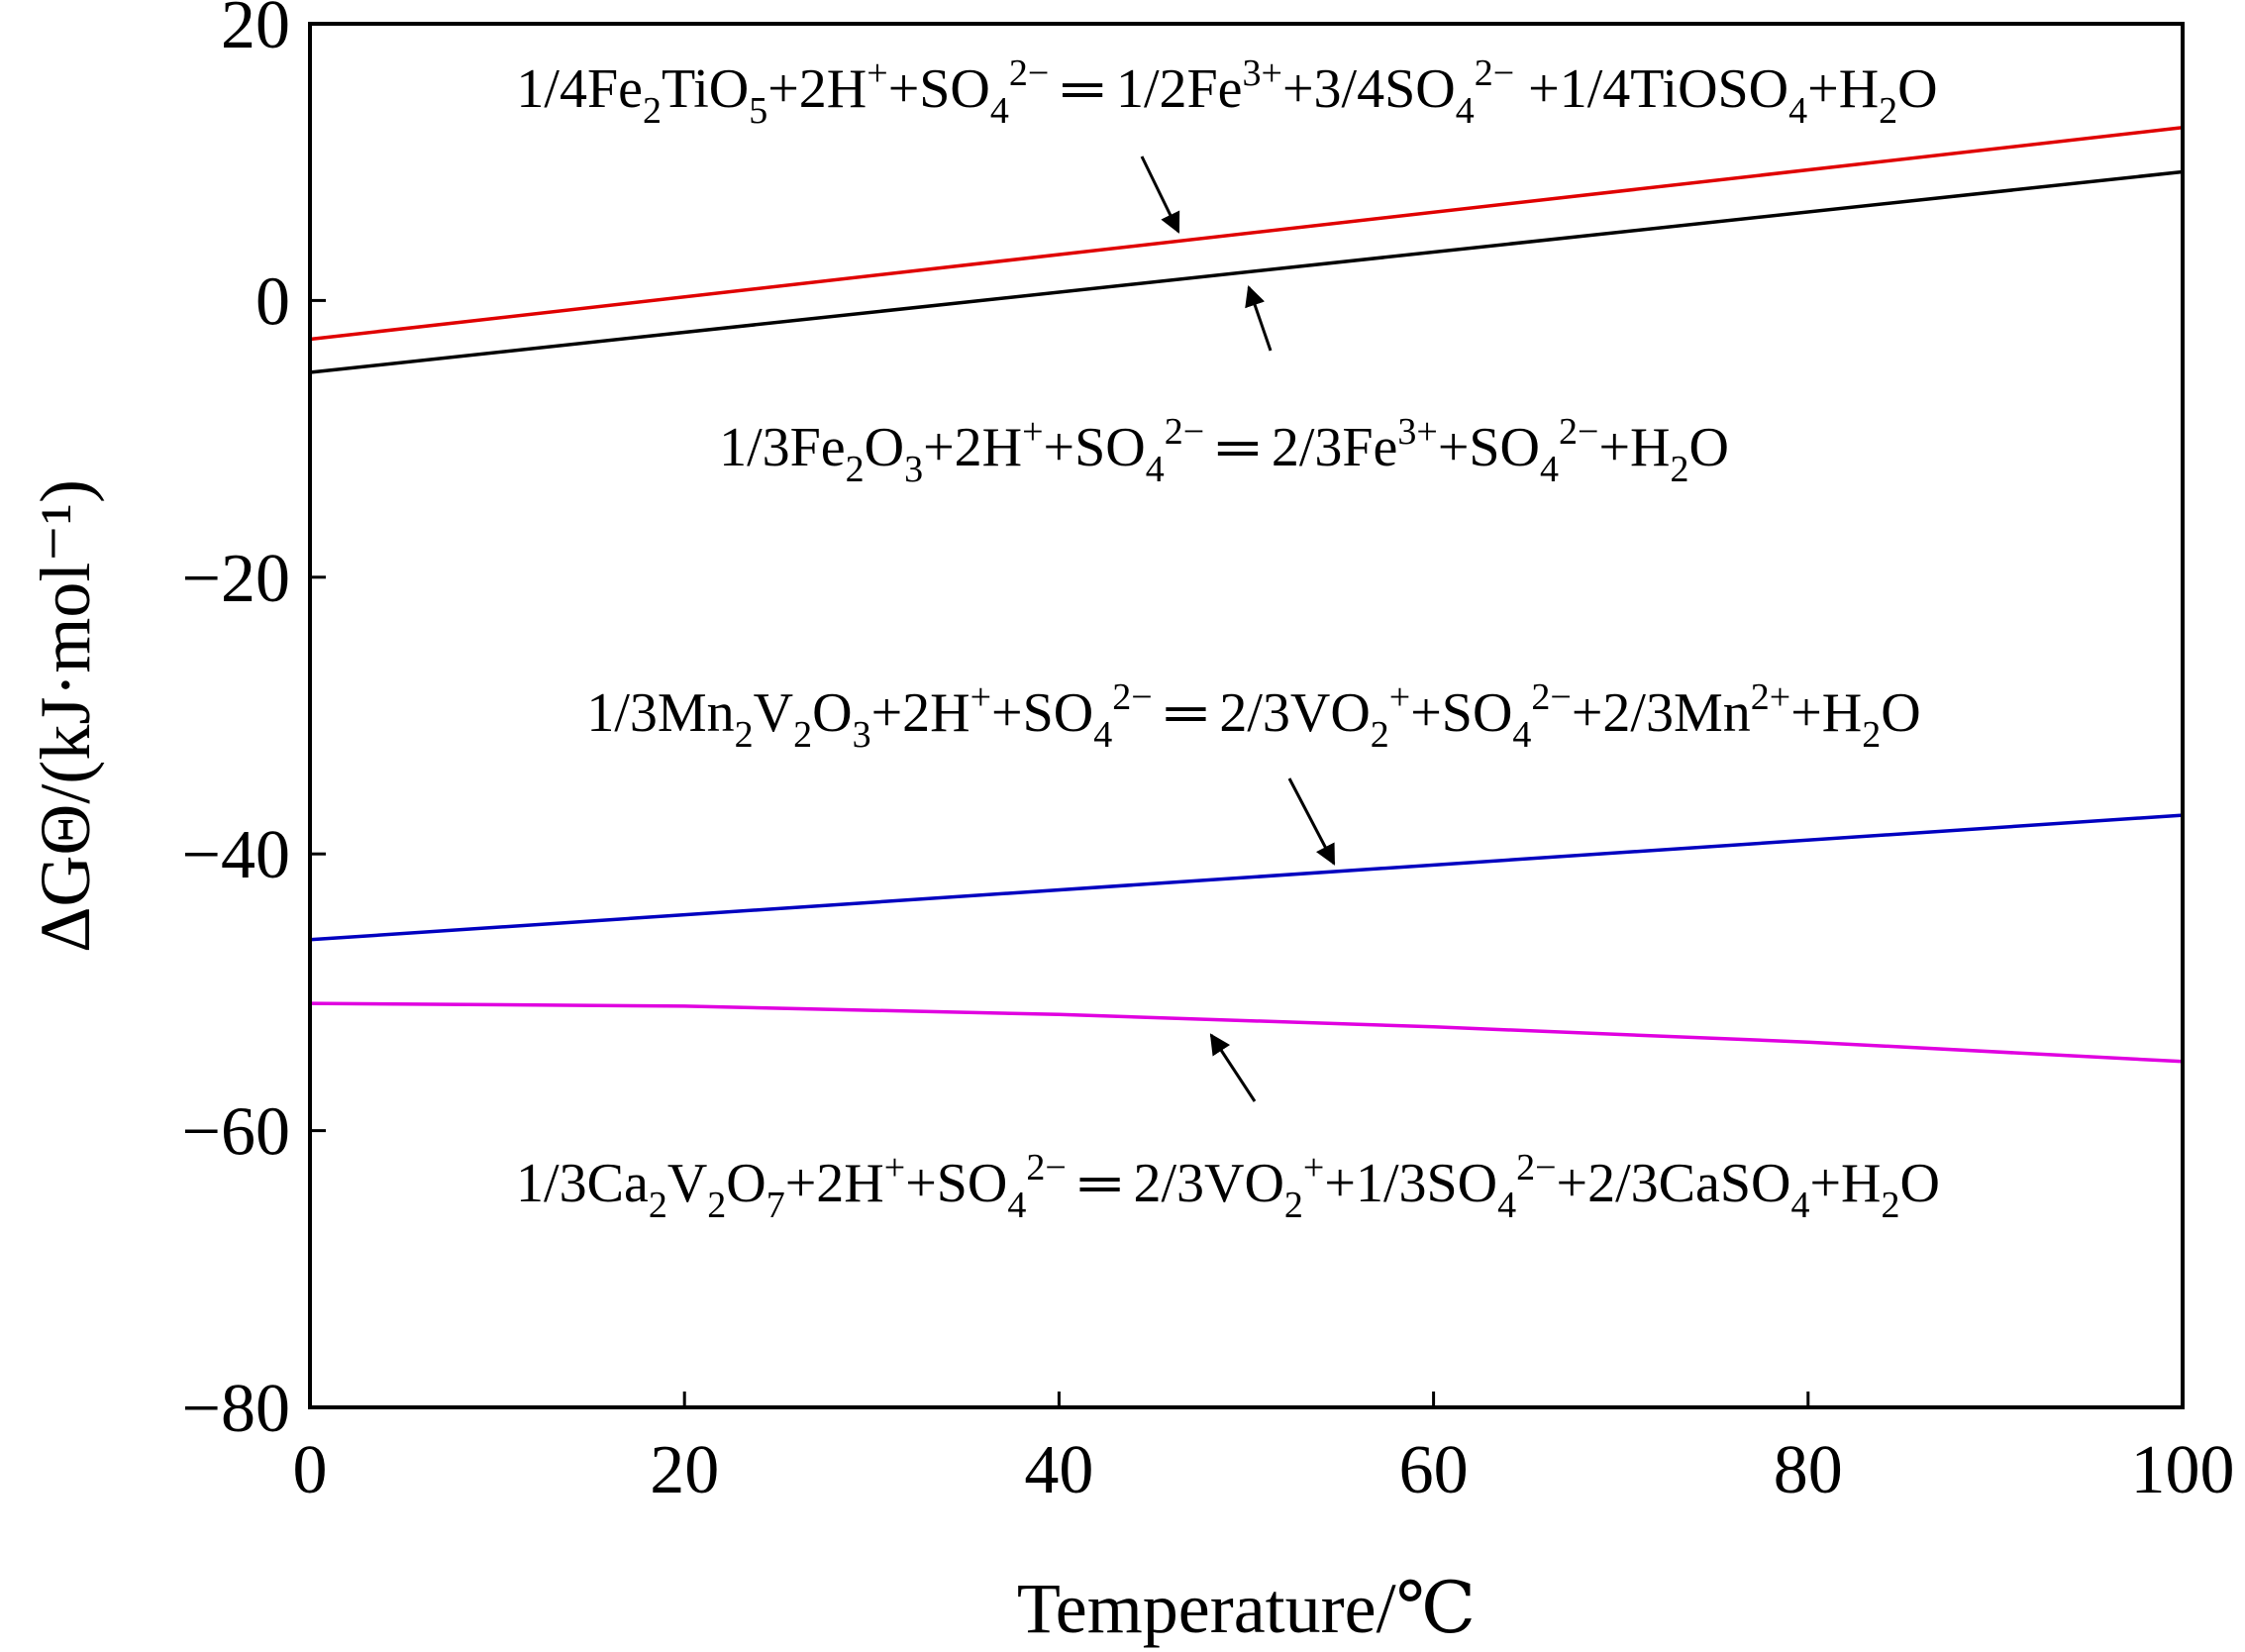 This screenshot has height=1652, width=2245. I want to click on y-tick-label: 20, so click(255, 32).